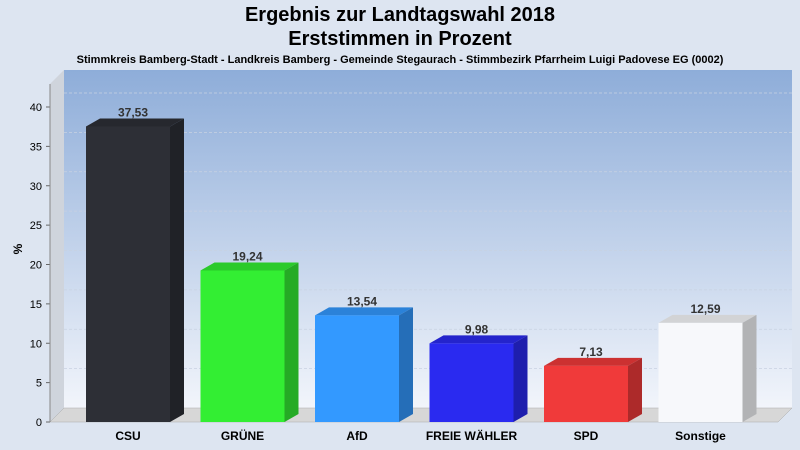 This screenshot has width=800, height=450. Describe the element at coordinates (36, 147) in the screenshot. I see `y-tick-label: 35` at that location.